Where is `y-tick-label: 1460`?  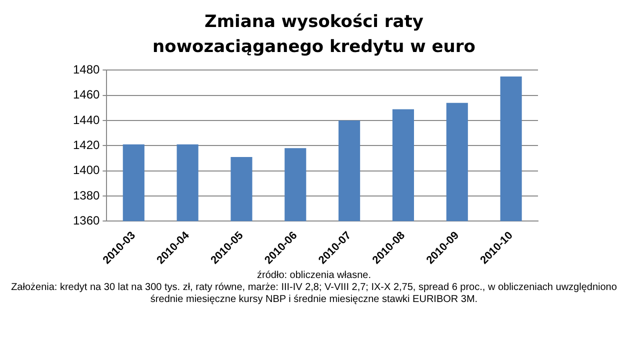
y-tick-label: 1460 is located at coordinates (86, 95).